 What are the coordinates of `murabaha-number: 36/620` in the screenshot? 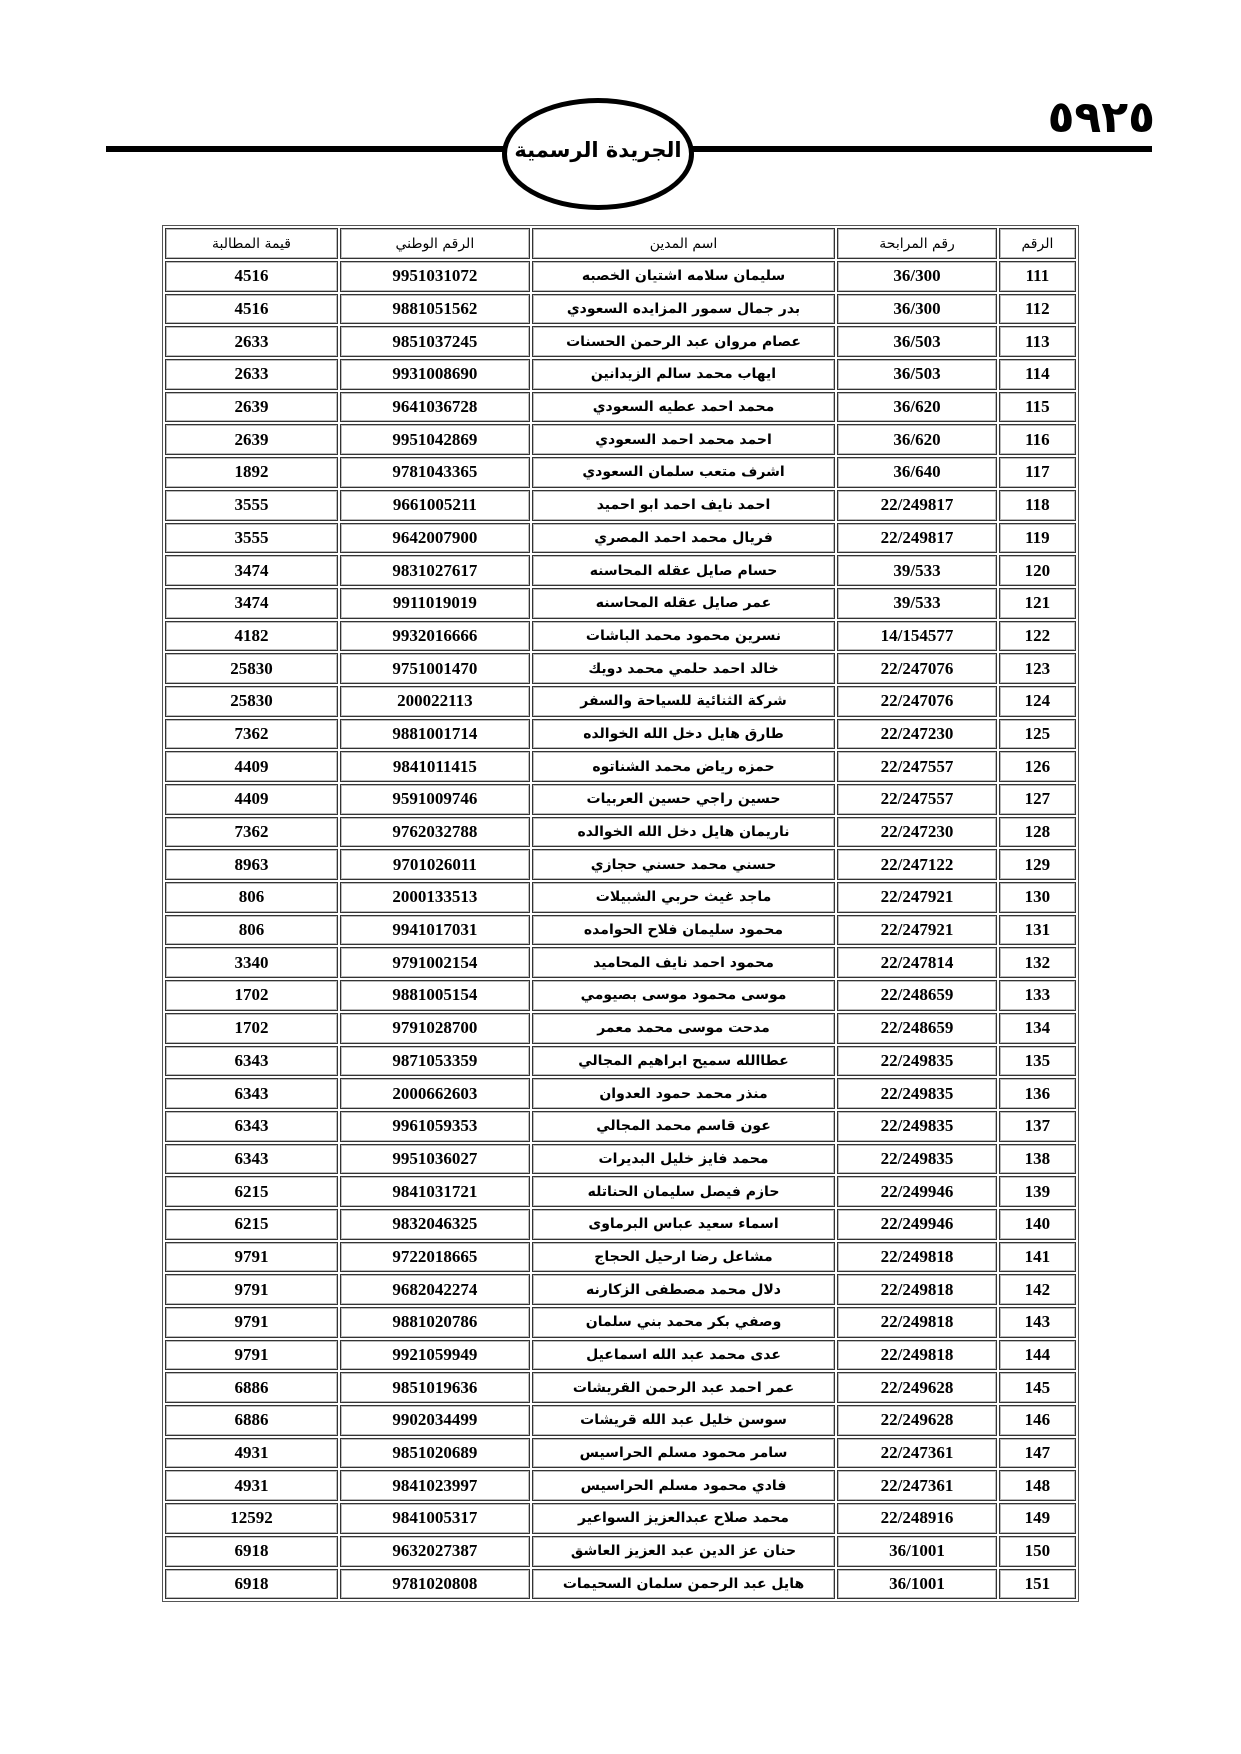 It's located at (917, 440).